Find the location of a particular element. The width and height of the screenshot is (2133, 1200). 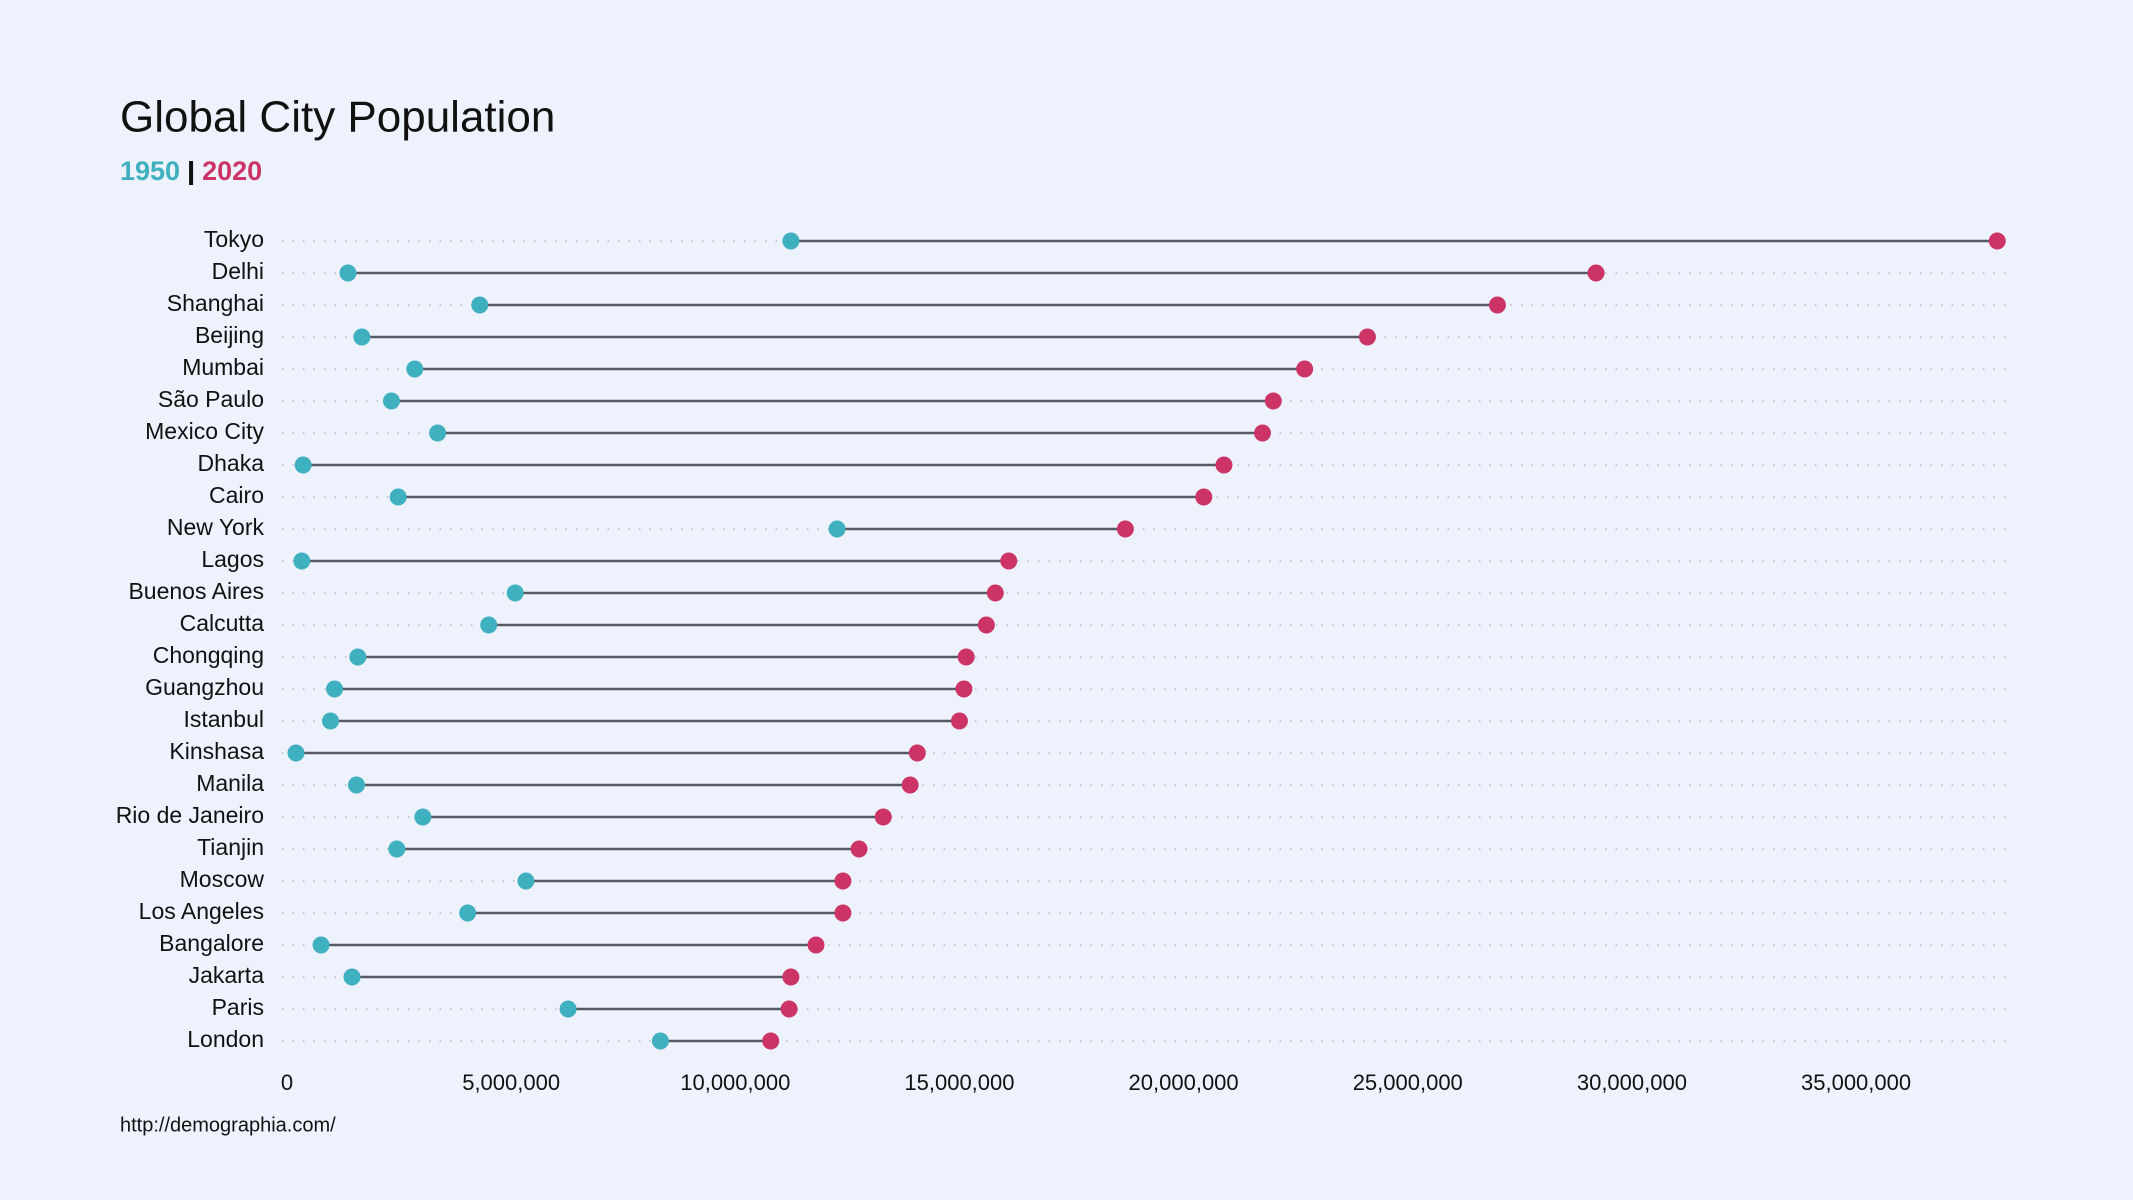

y-tick-label: New York is located at coordinates (216, 527).